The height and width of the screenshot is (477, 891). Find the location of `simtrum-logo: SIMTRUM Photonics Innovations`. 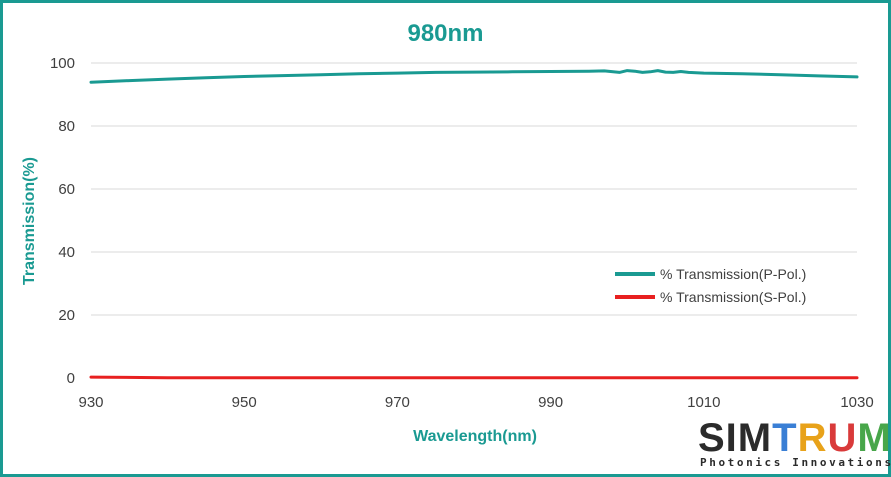

simtrum-logo: SIMTRUM Photonics Innovations is located at coordinates (794, 443).